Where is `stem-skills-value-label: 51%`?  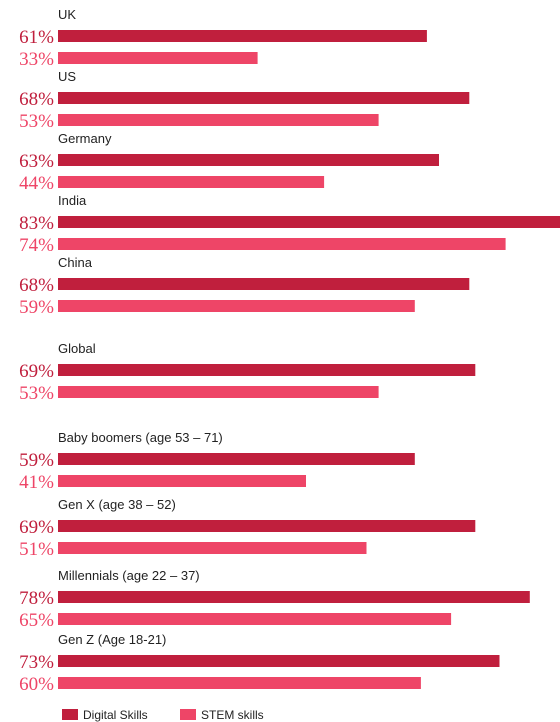
stem-skills-value-label: 51% is located at coordinates (36, 549).